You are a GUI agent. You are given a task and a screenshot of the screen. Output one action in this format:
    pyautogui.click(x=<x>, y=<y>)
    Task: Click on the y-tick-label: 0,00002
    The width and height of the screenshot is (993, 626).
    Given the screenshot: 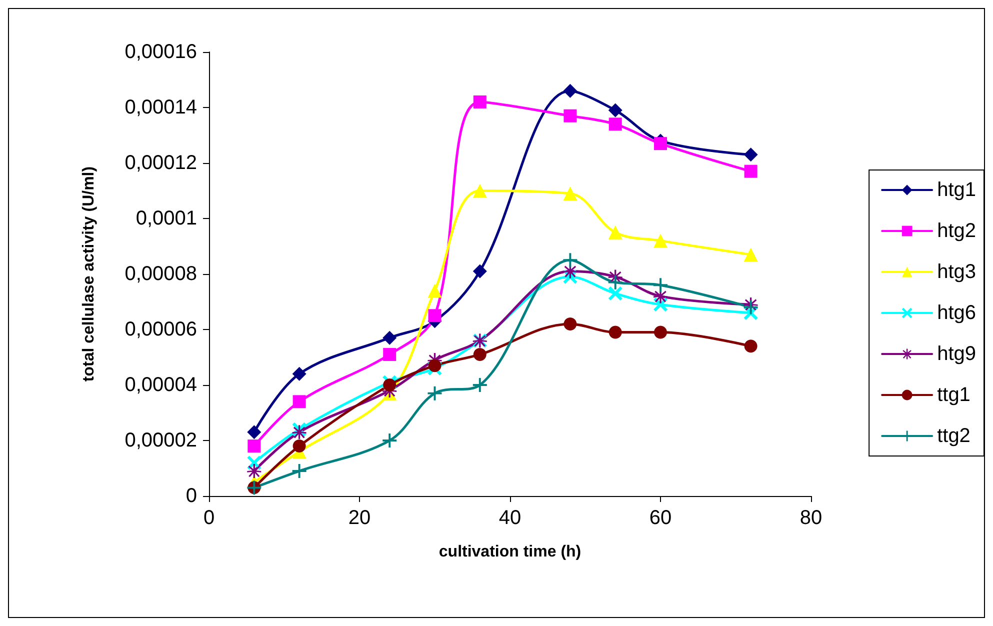 What is the action you would take?
    pyautogui.click(x=160, y=441)
    